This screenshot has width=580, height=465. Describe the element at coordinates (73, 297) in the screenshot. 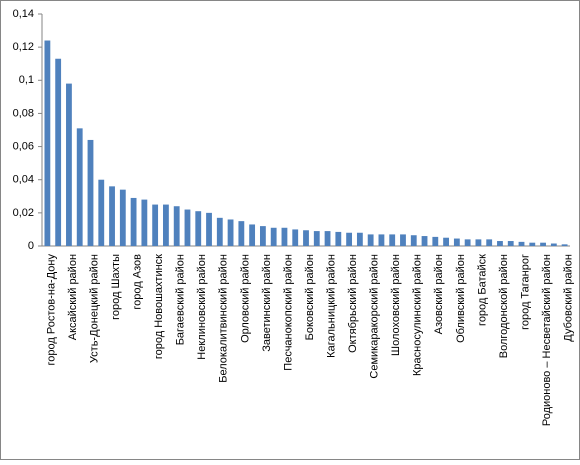

I see `x-tick-label: Аксайский район` at that location.